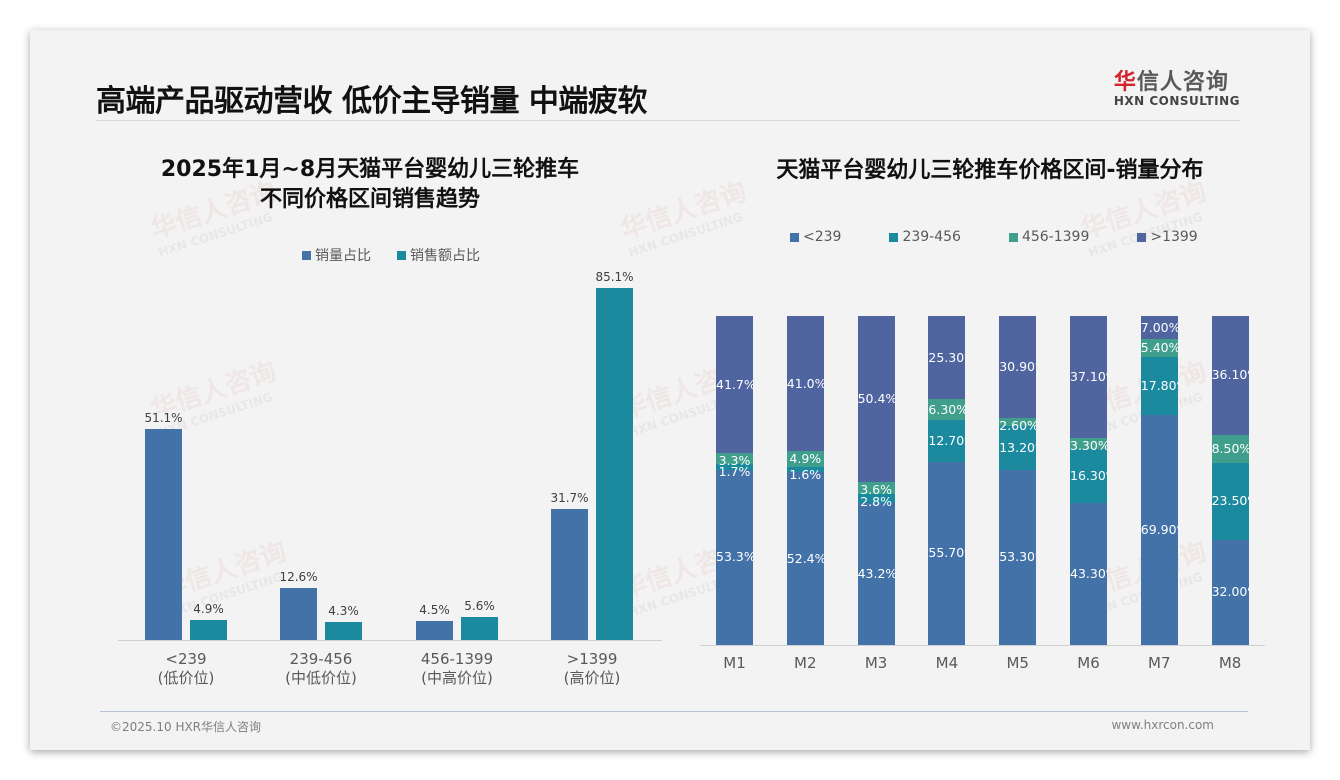 The image size is (1340, 780). I want to click on logo-en-text: HXN CONSULTING, so click(1176, 101).